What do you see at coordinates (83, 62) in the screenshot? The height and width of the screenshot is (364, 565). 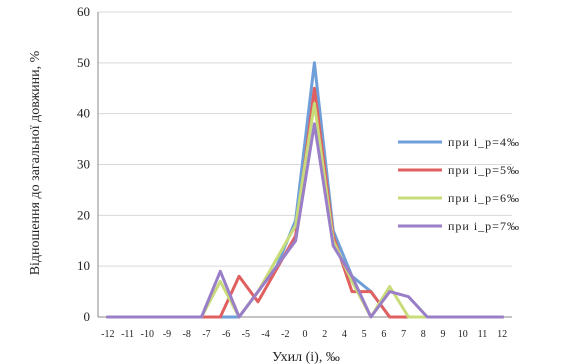 I see `y-tick-label: 50` at bounding box center [83, 62].